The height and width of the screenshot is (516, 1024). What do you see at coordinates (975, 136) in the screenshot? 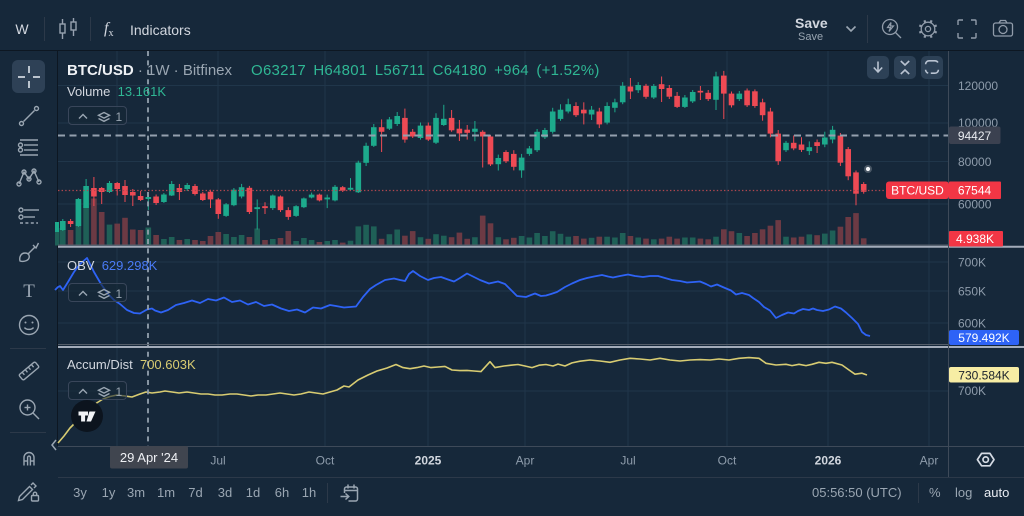
I see `svg-text: 94427` at bounding box center [975, 136].